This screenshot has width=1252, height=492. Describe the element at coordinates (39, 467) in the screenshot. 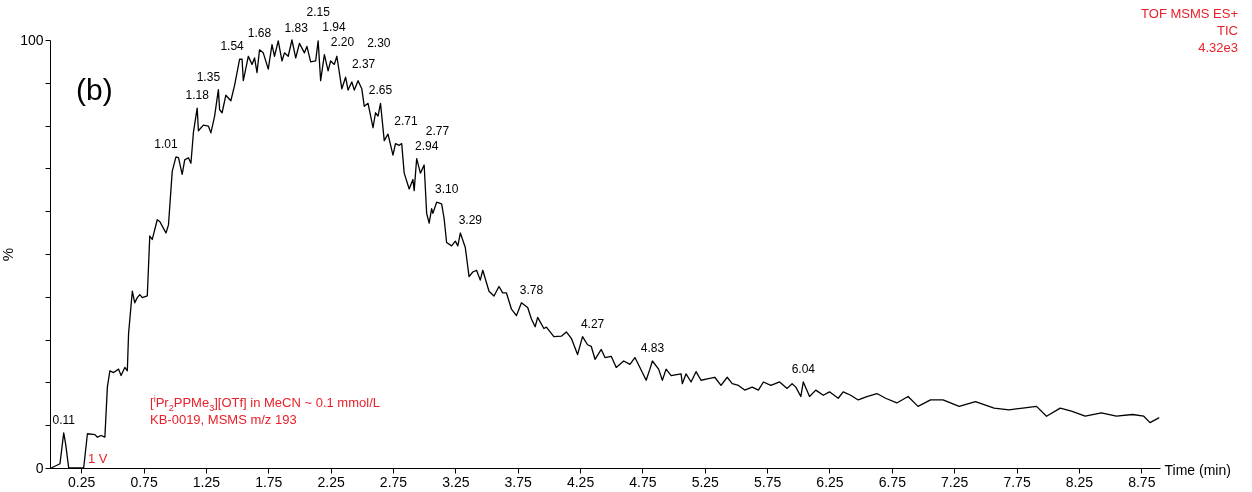

I see `y-tick-label: 0` at that location.